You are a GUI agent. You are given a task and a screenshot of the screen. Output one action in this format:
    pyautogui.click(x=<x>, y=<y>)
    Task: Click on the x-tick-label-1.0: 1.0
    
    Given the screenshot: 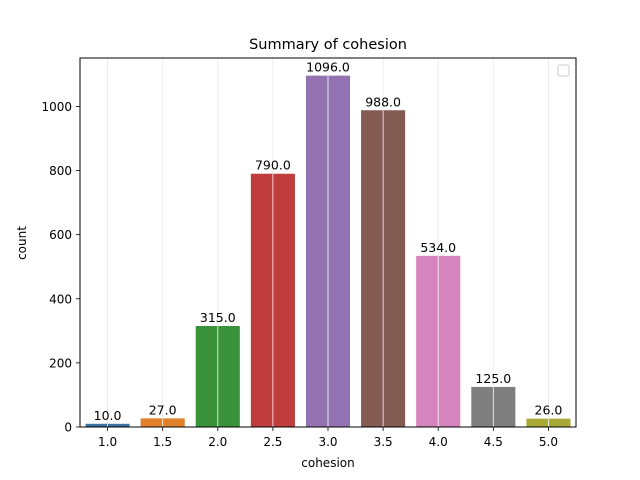 What is the action you would take?
    pyautogui.click(x=107, y=442)
    